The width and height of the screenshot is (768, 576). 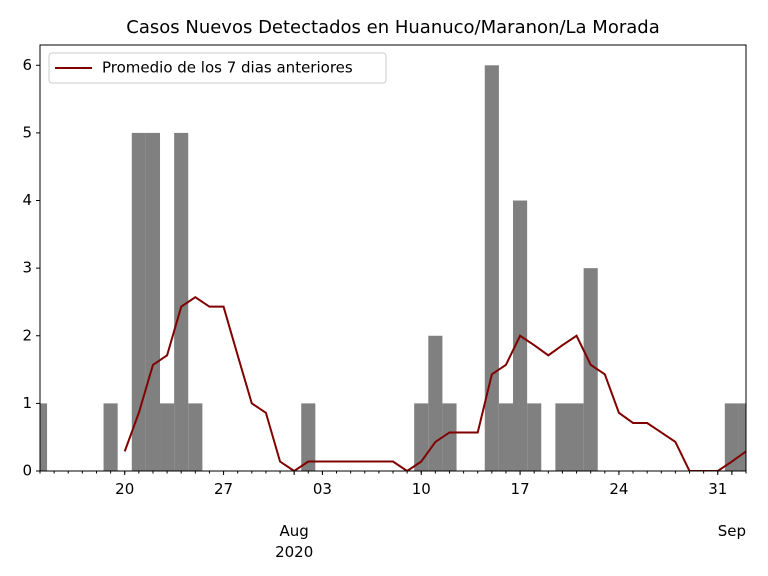 I want to click on x-tick-label: 20, so click(x=125, y=489).